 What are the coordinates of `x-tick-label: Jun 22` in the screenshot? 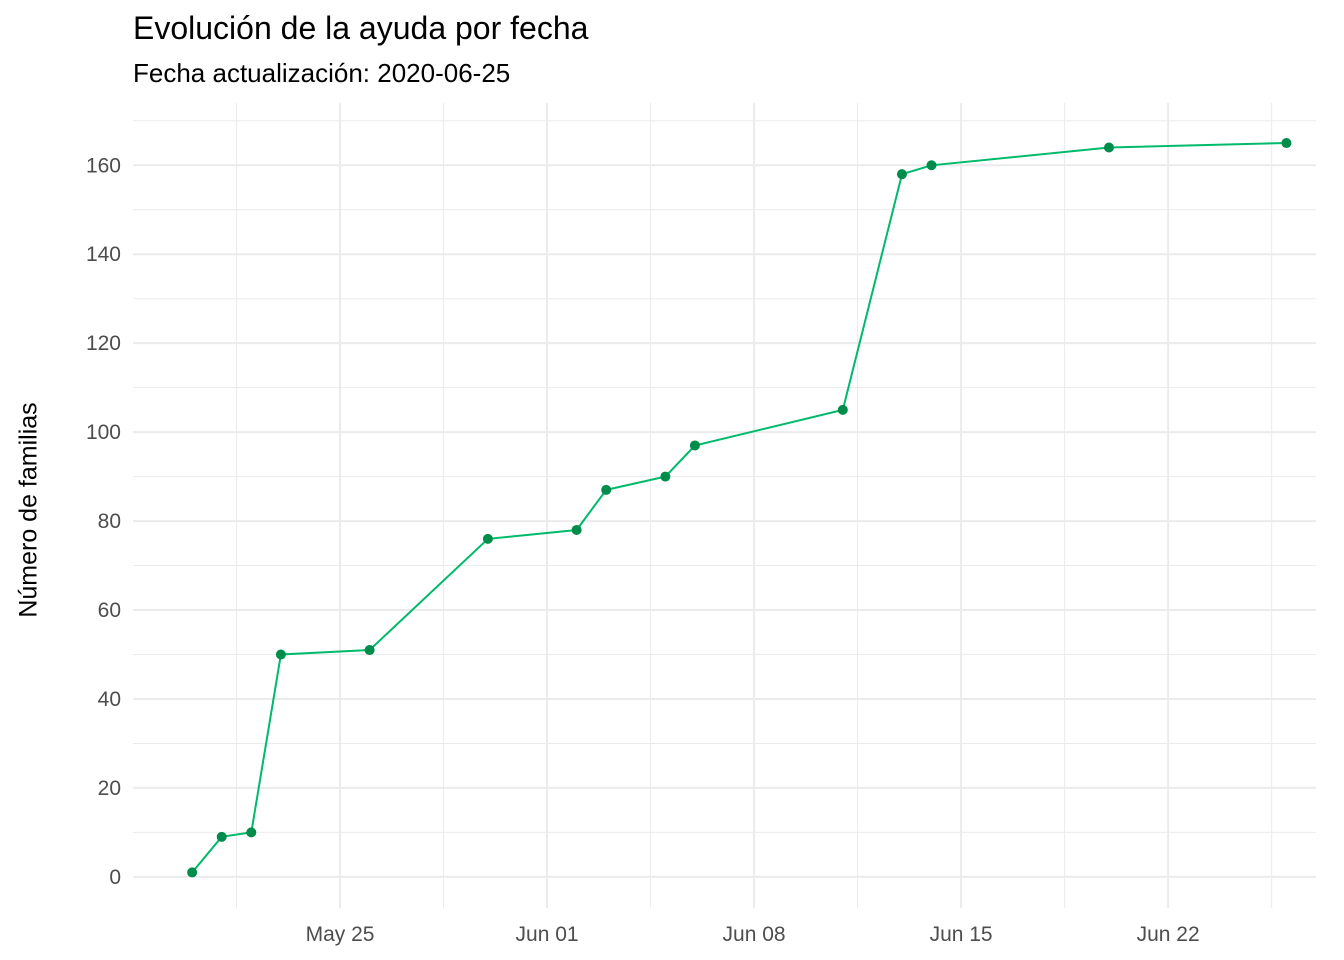 It's located at (1168, 934).